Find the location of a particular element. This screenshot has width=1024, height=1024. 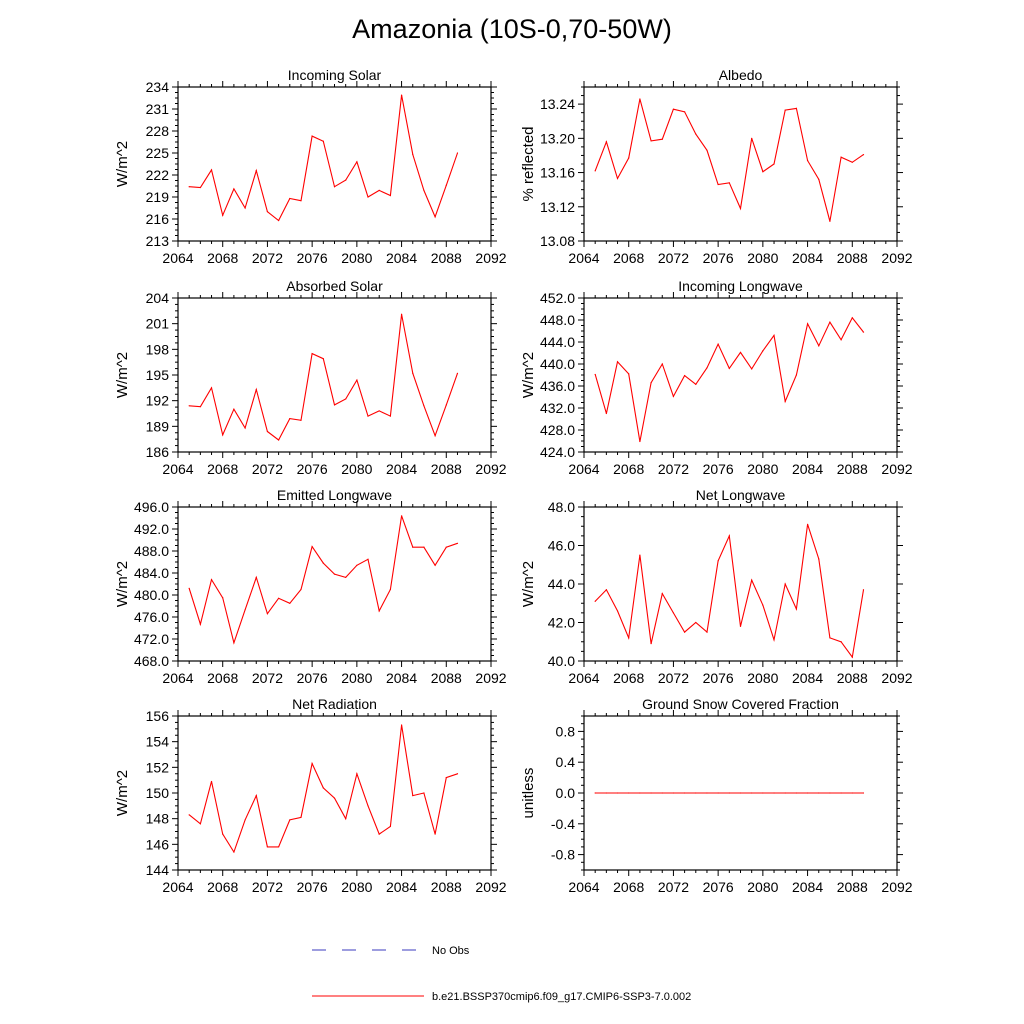

y-tick-label: -0.8 is located at coordinates (563, 855).